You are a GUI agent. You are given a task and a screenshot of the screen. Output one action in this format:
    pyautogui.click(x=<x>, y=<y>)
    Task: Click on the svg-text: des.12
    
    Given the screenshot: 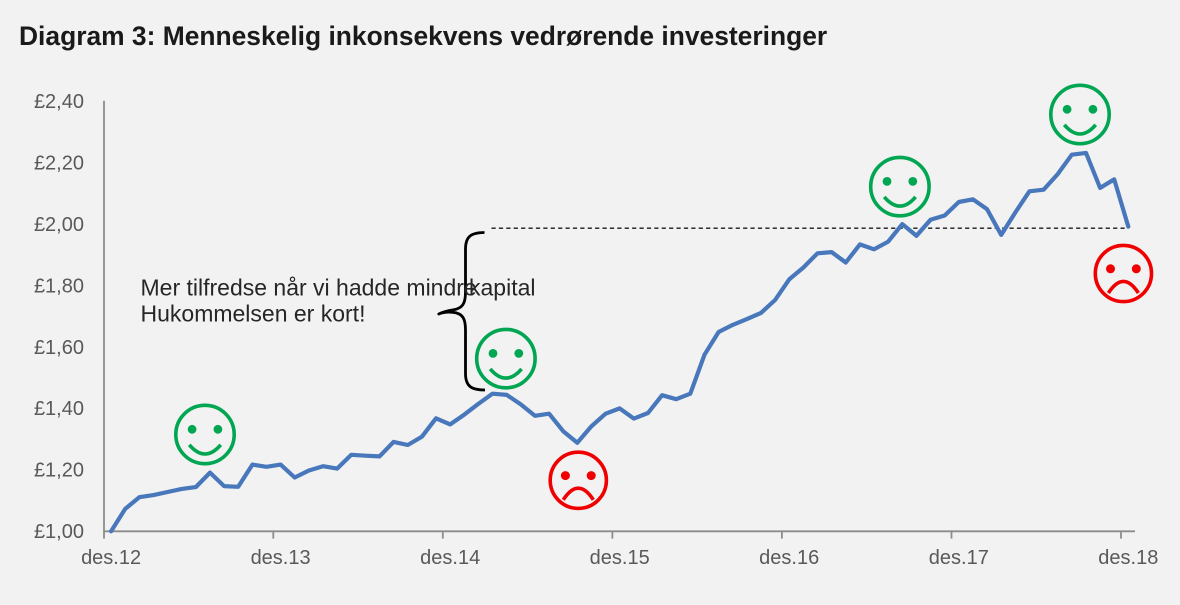 What is the action you would take?
    pyautogui.click(x=111, y=558)
    